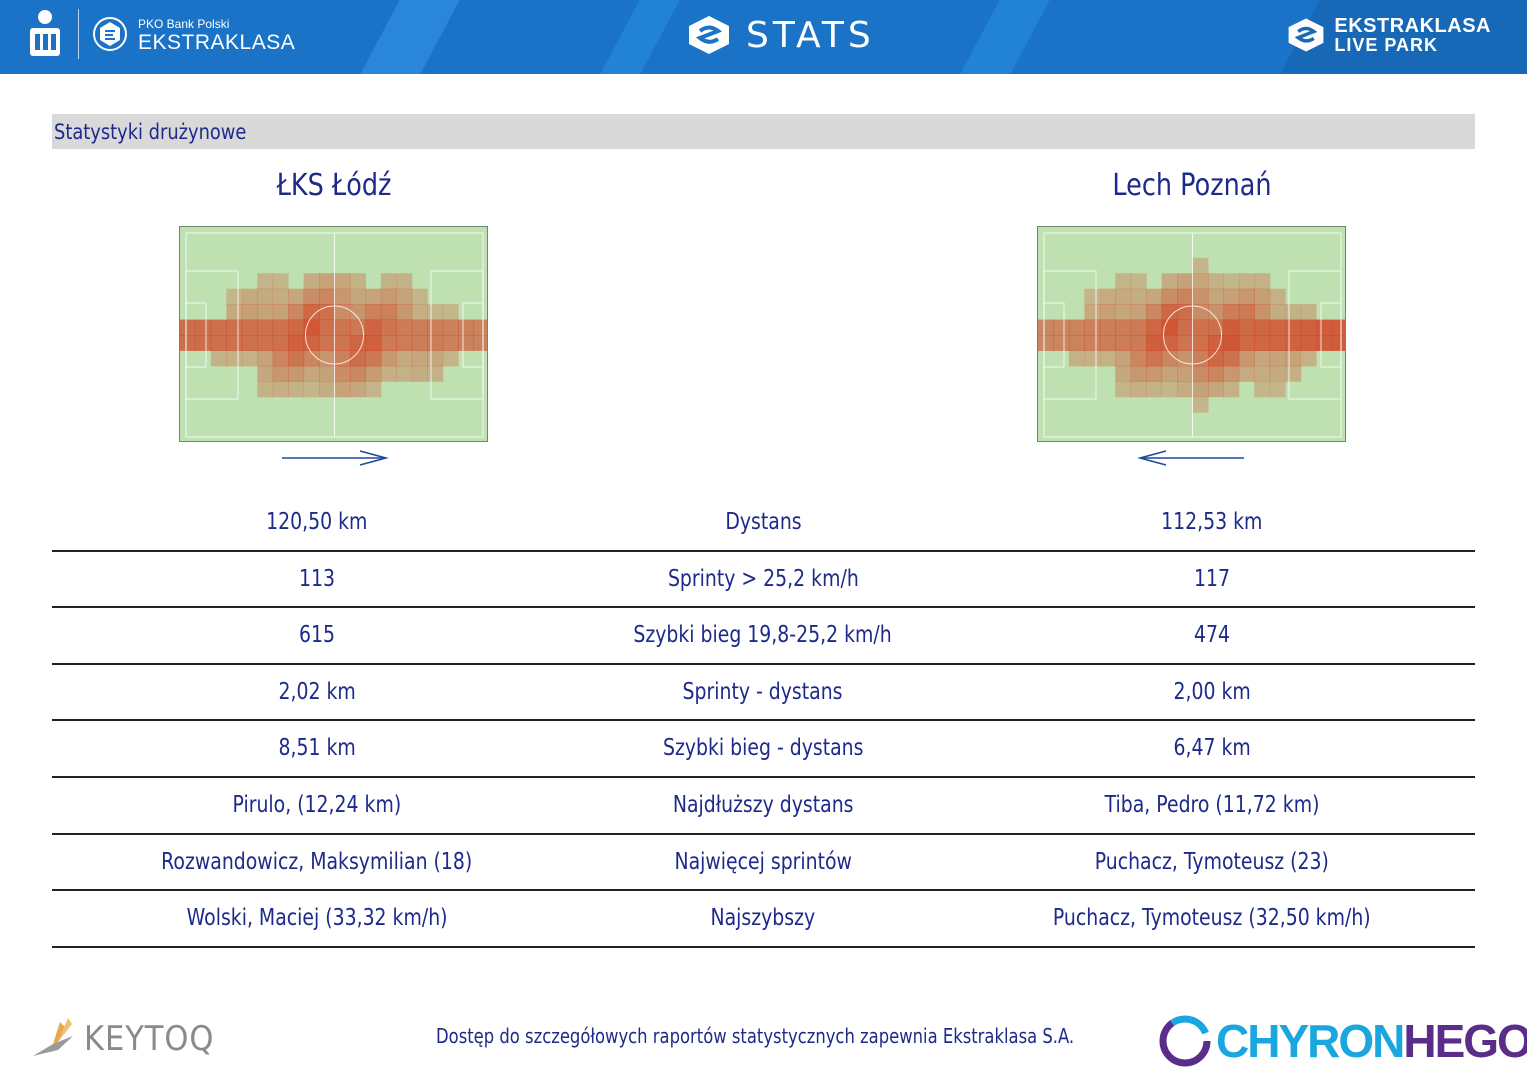 The image size is (1527, 1080). I want to click on pko-logo-icon, so click(45, 33).